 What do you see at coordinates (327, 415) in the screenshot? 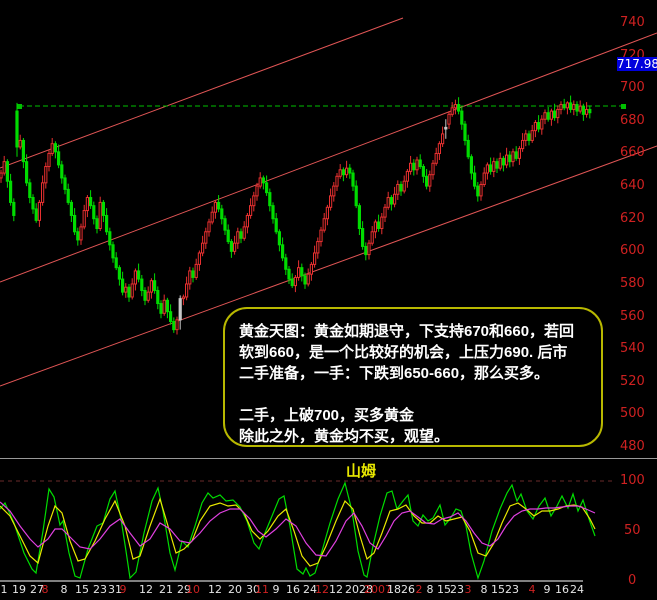
I see `note-line: 二手，上破700，买多黄金` at bounding box center [327, 415].